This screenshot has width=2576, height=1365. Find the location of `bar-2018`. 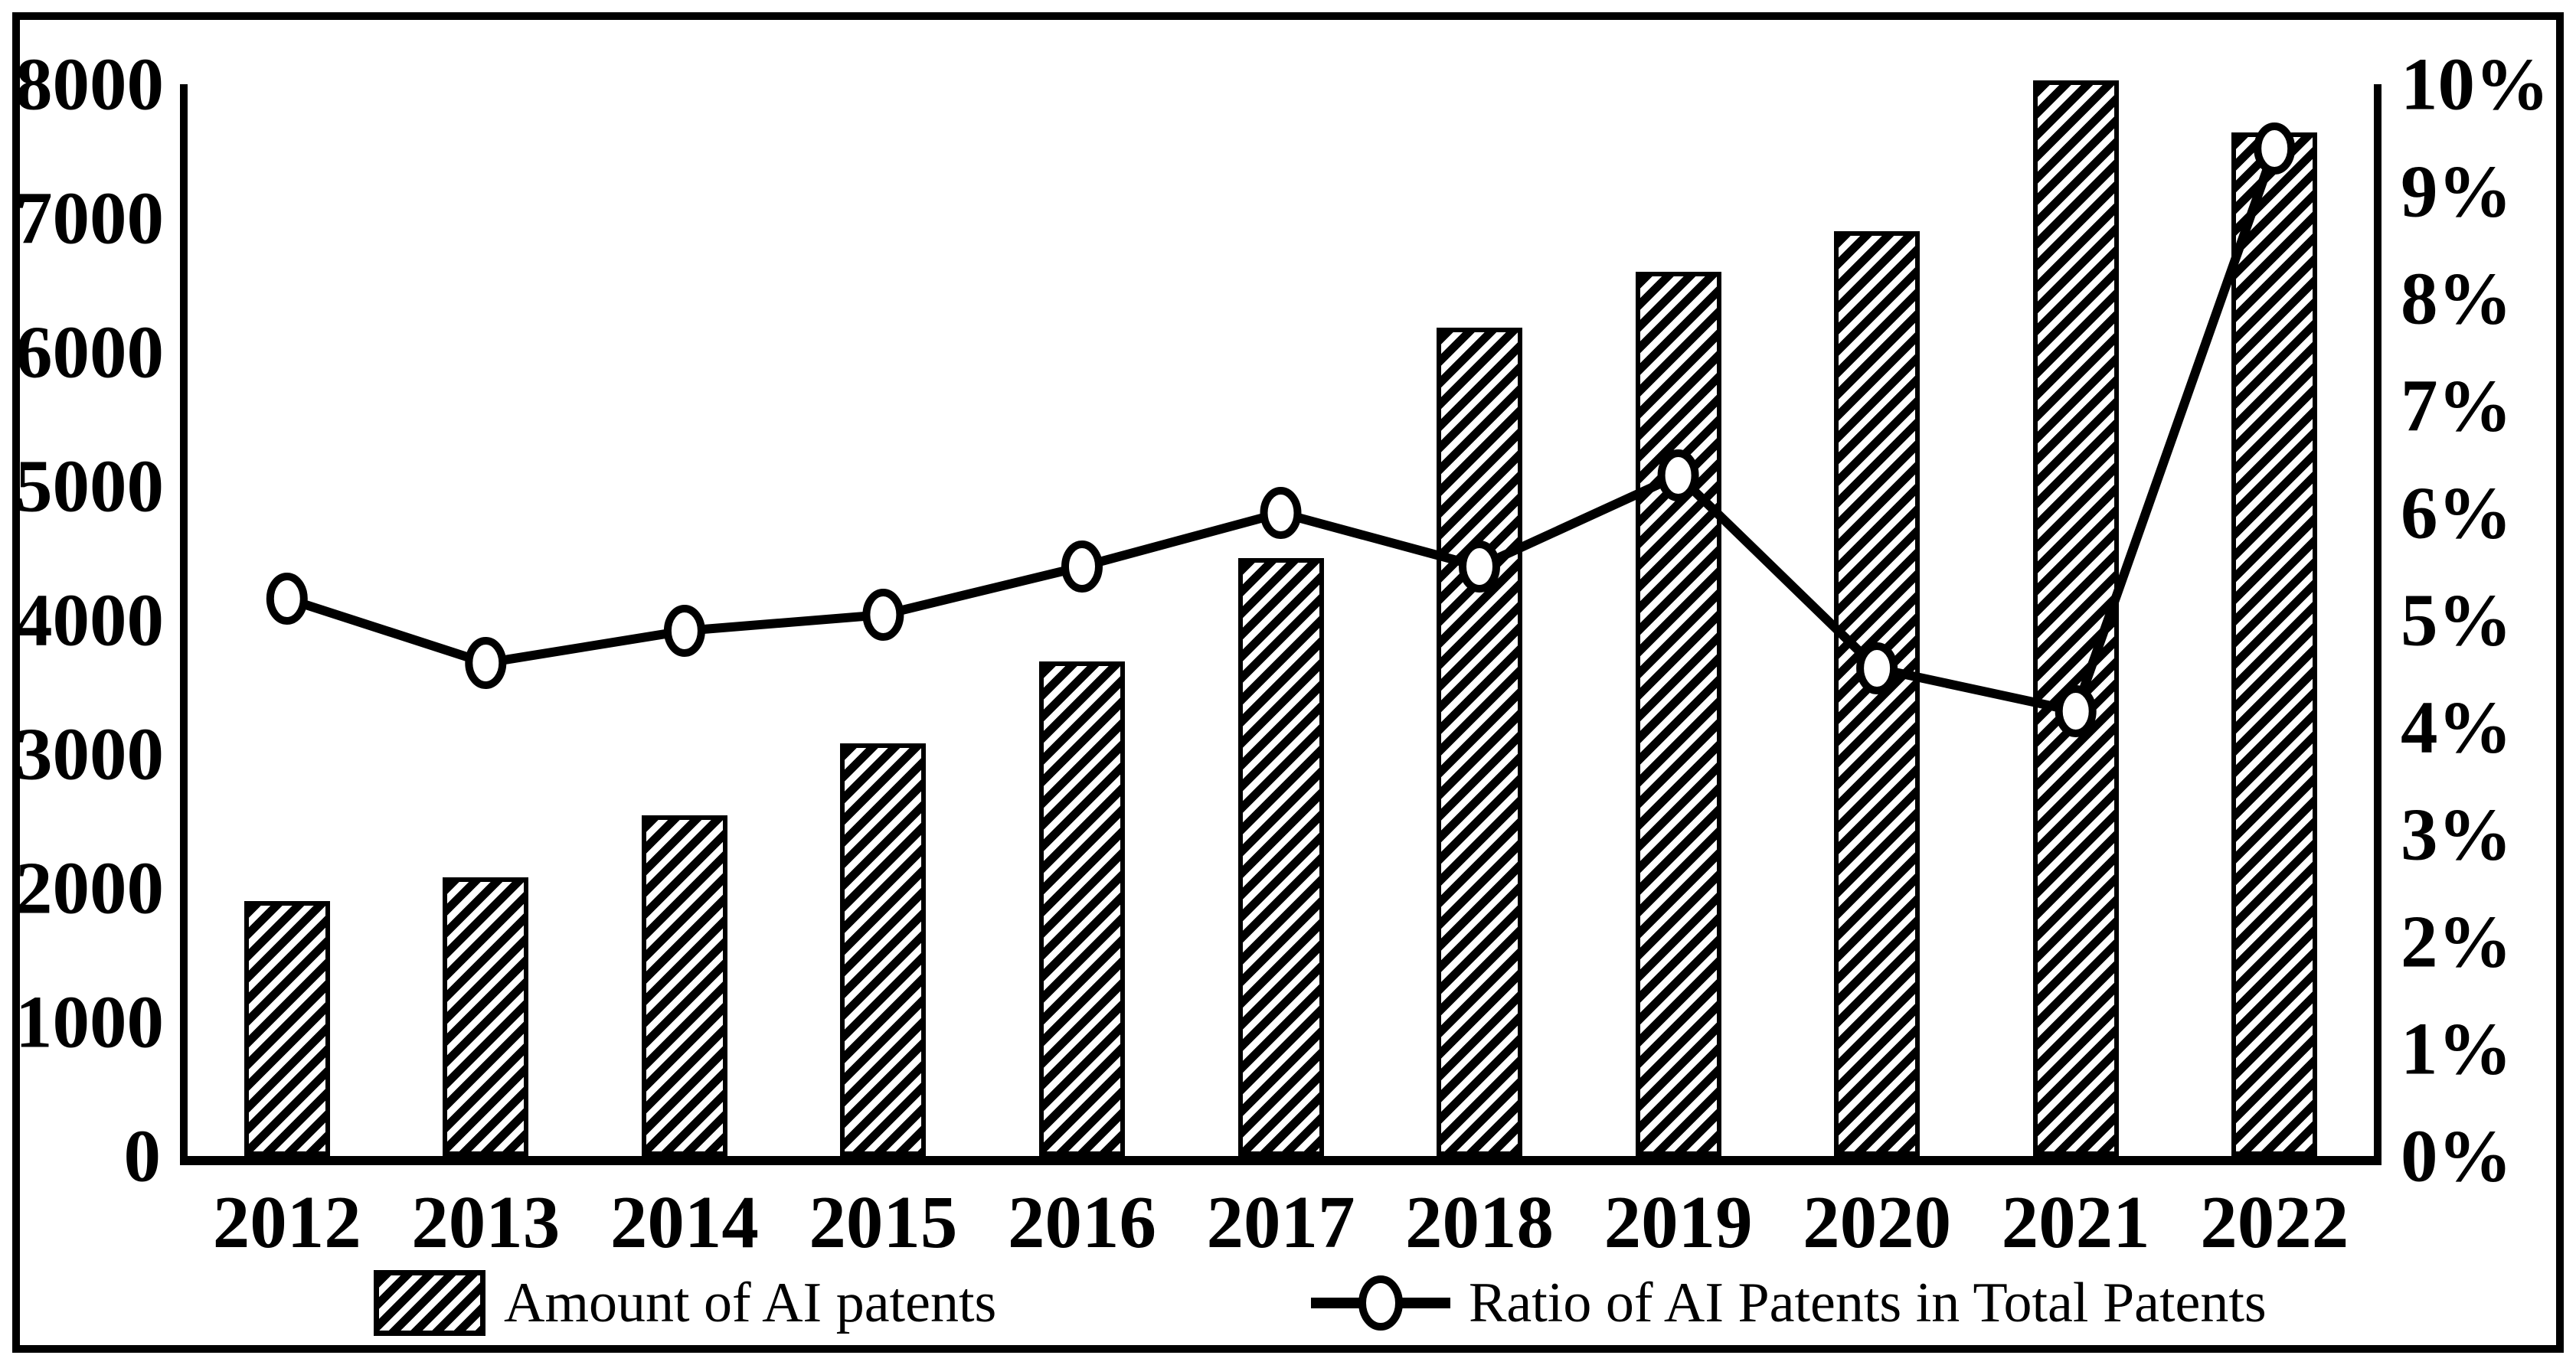

bar-2018 is located at coordinates (1479, 742).